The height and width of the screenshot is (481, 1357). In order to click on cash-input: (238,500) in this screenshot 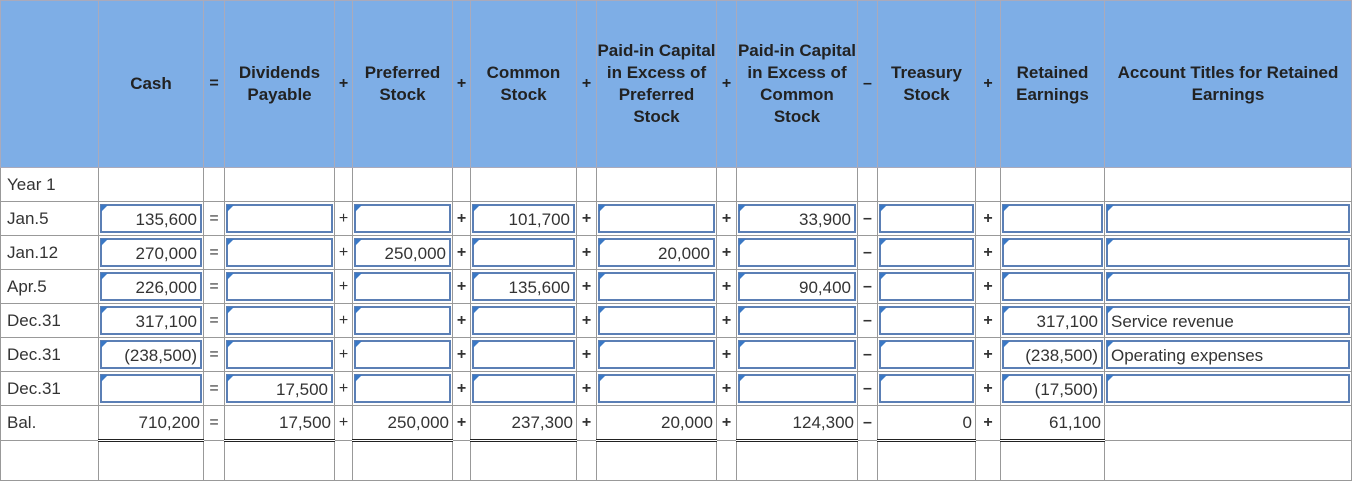, I will do `click(151, 354)`.